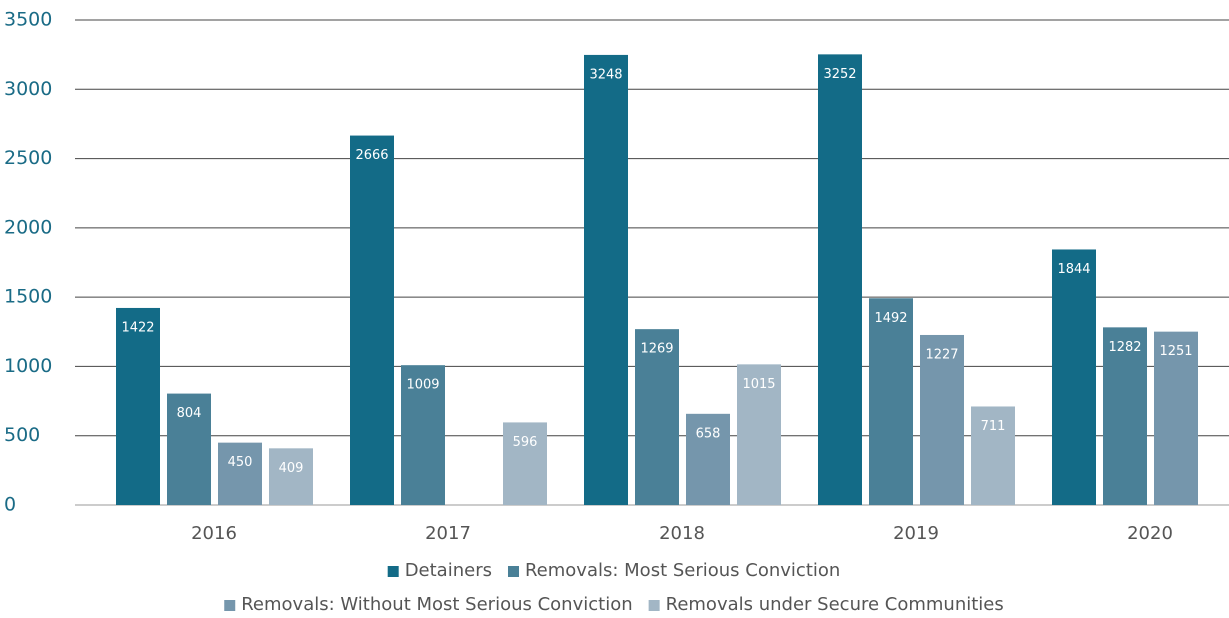  Describe the element at coordinates (605, 74) in the screenshot. I see `data-label: 3248` at that location.